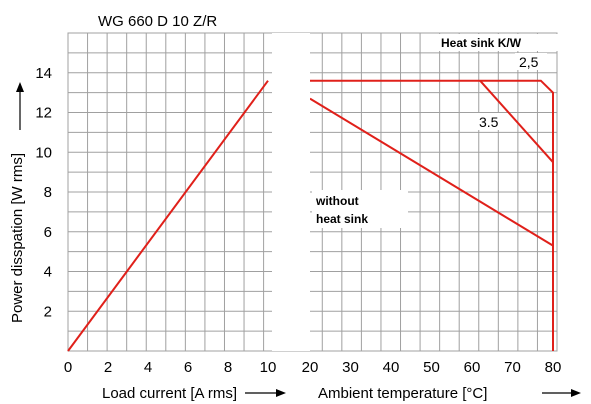 The width and height of the screenshot is (591, 404). What do you see at coordinates (20, 106) in the screenshot?
I see `y-axis-arrow` at bounding box center [20, 106].